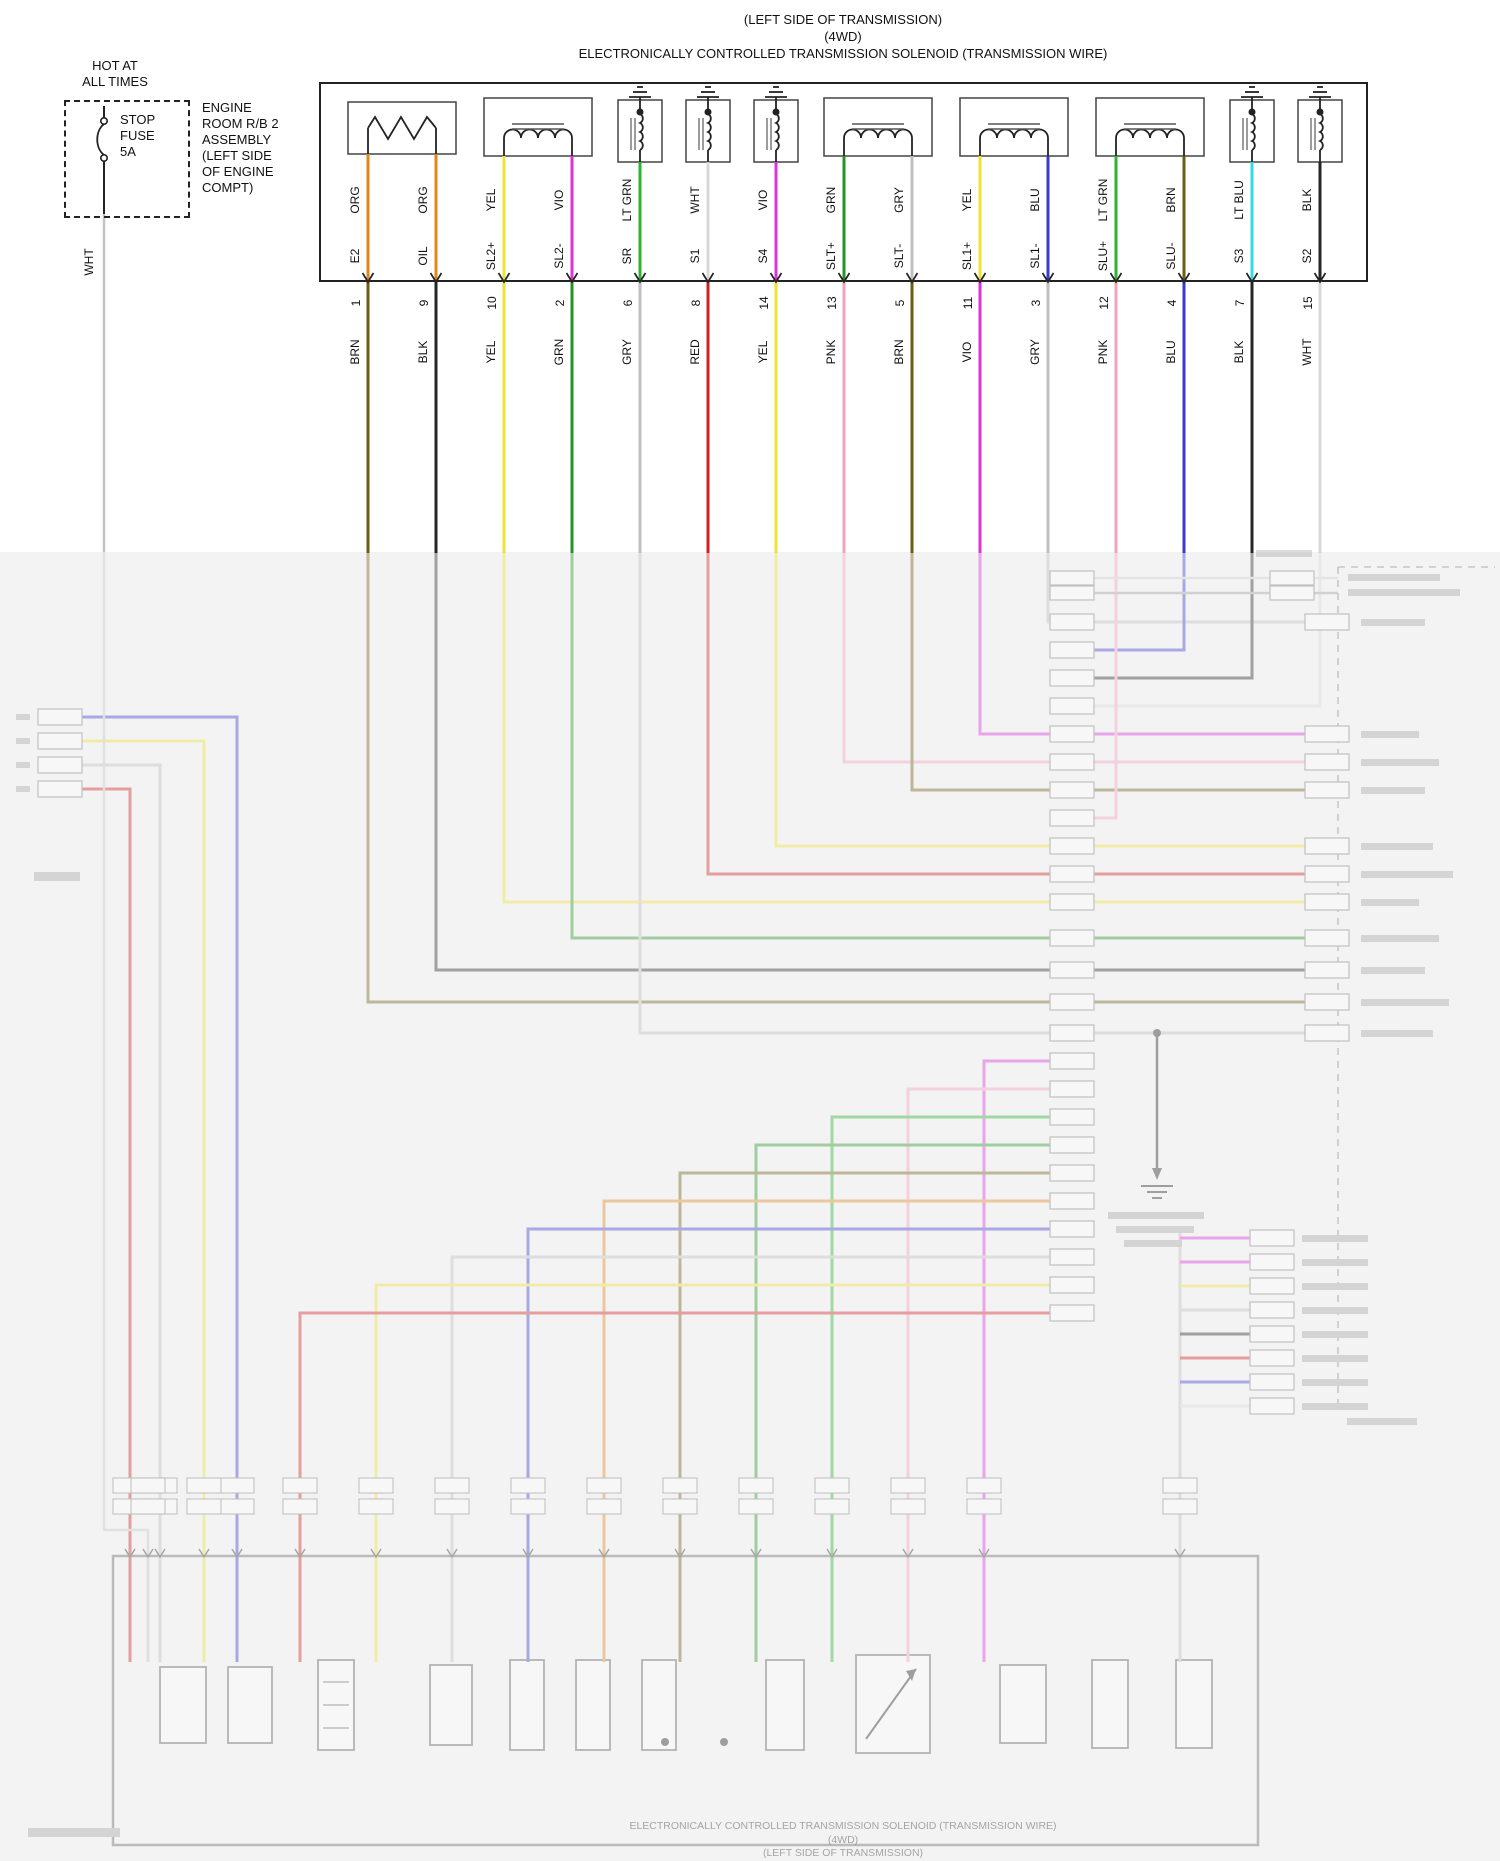 Image resolution: width=1500 pixels, height=1861 pixels. Describe the element at coordinates (424, 303) in the screenshot. I see `pin-number-label: 9` at that location.